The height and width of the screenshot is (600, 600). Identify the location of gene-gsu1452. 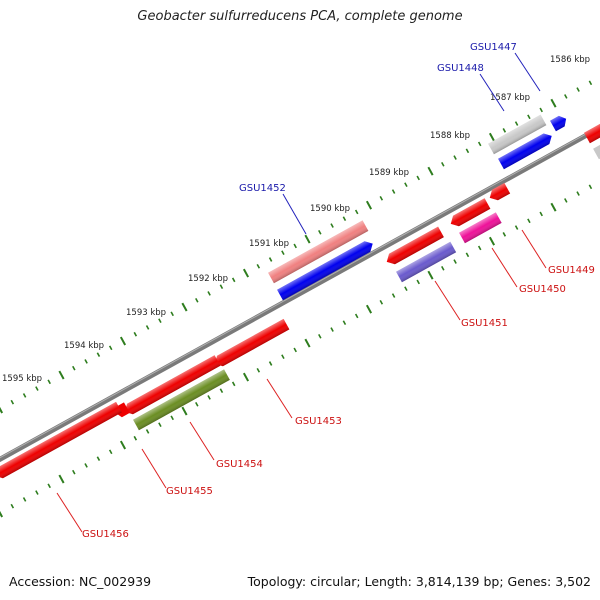
(318, 252).